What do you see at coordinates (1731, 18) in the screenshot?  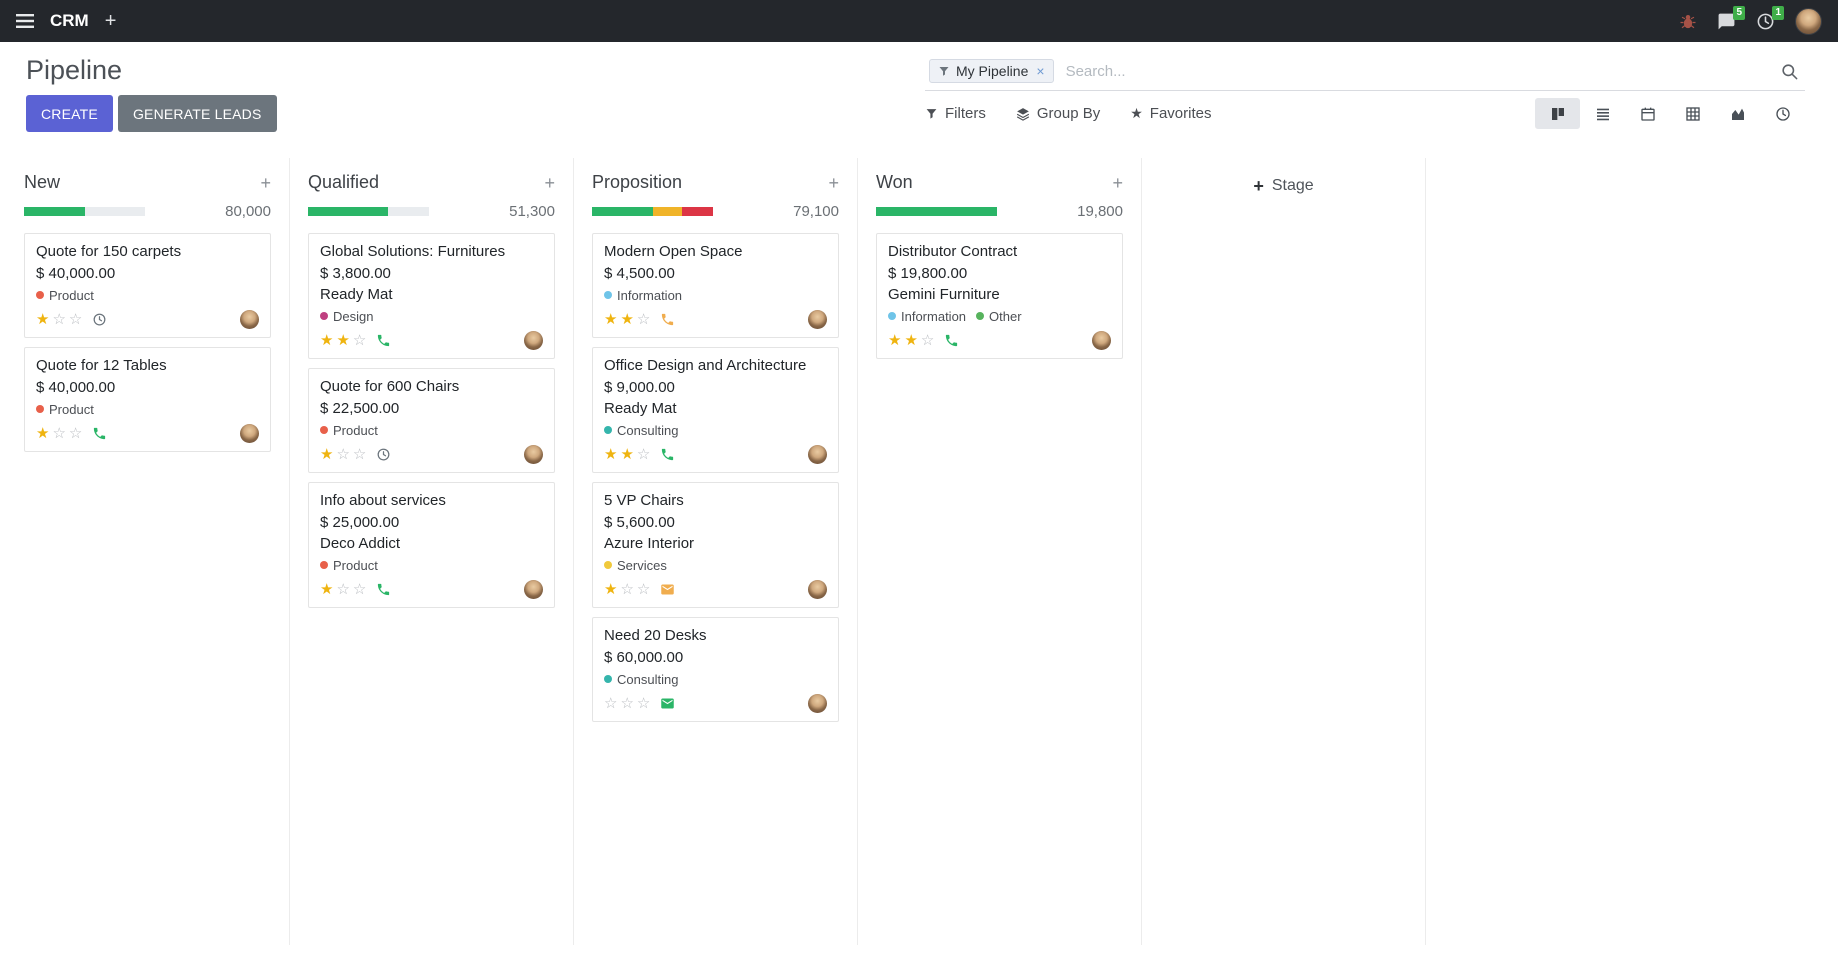 I see `messages-button: 5` at bounding box center [1731, 18].